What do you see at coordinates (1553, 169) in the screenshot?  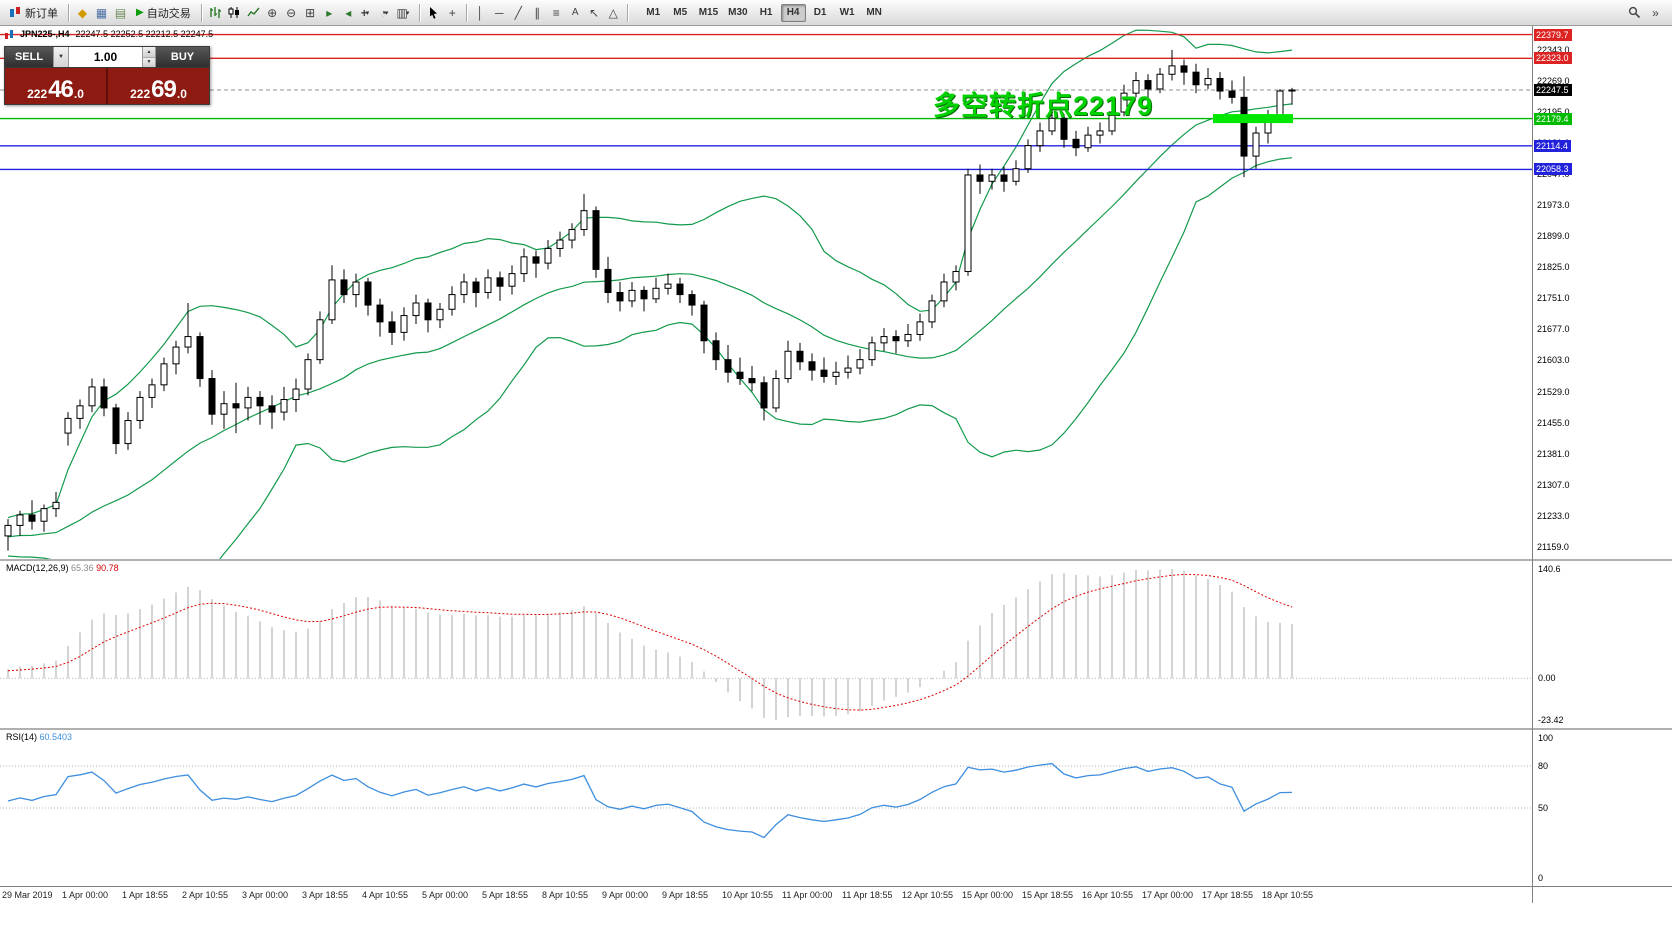 I see `price-axis-tag: 22058.3` at bounding box center [1553, 169].